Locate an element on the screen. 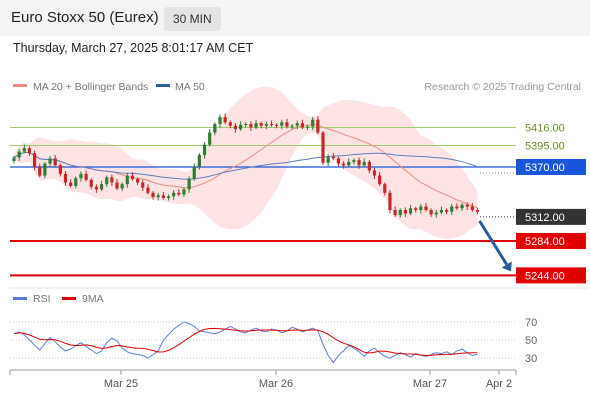 This screenshot has height=400, width=590. rsi-tick-30: 30 is located at coordinates (531, 359).